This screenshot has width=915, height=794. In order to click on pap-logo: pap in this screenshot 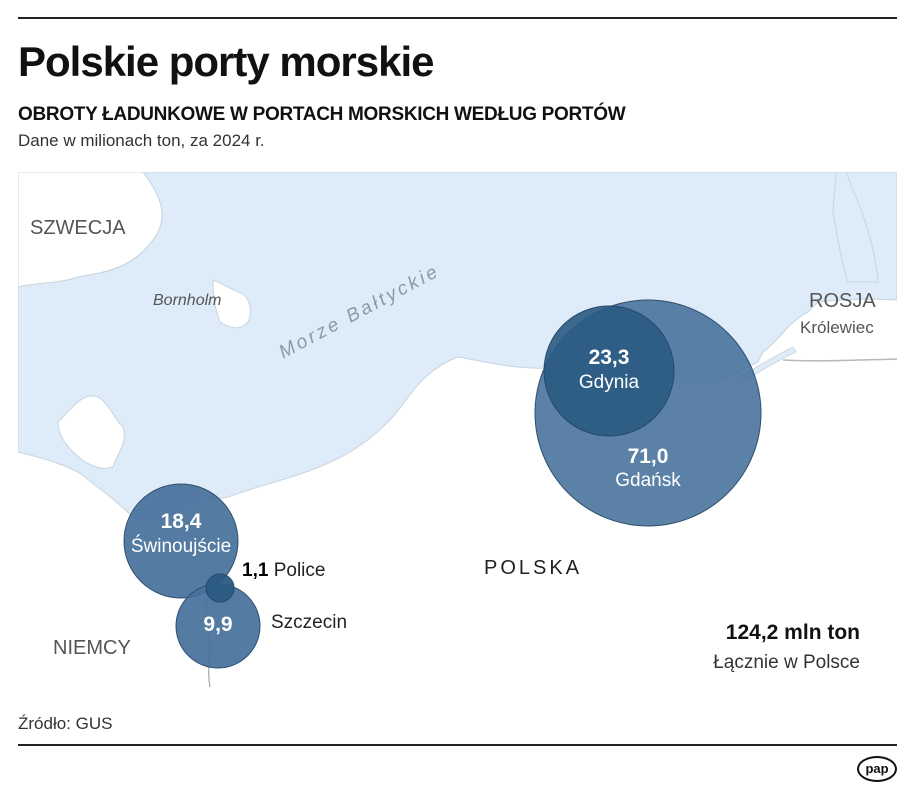, I will do `click(877, 769)`.